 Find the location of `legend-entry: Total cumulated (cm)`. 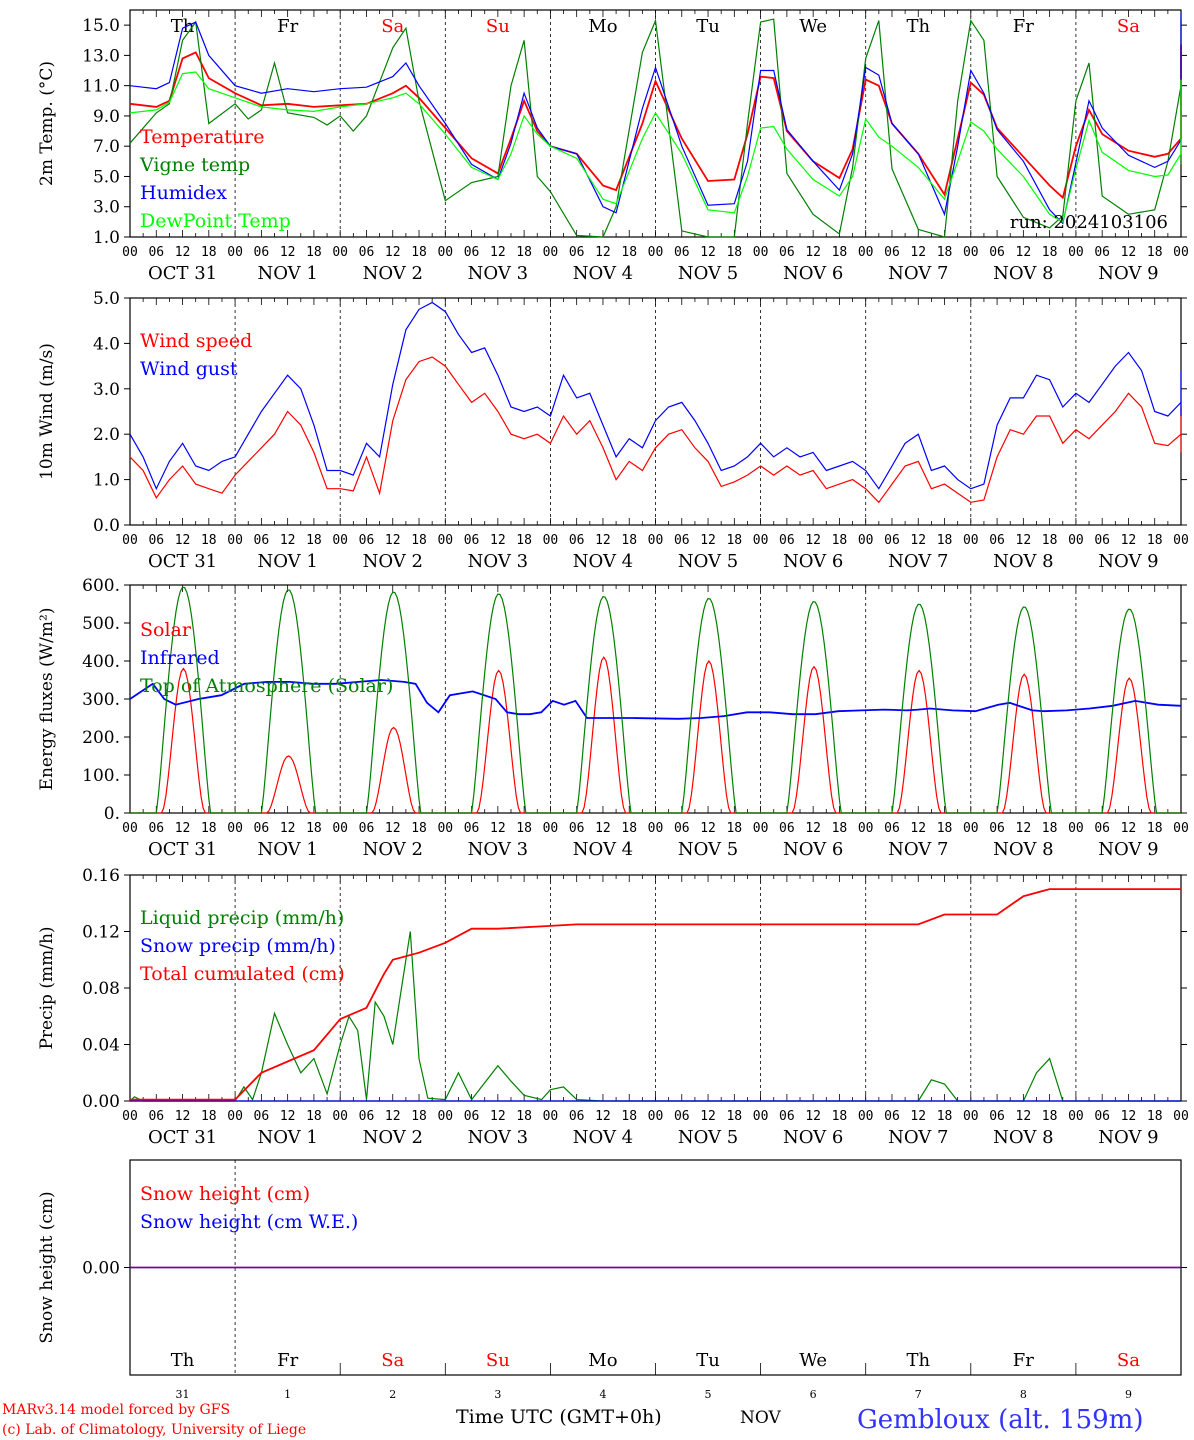

legend-entry: Total cumulated (cm) is located at coordinates (242, 974).